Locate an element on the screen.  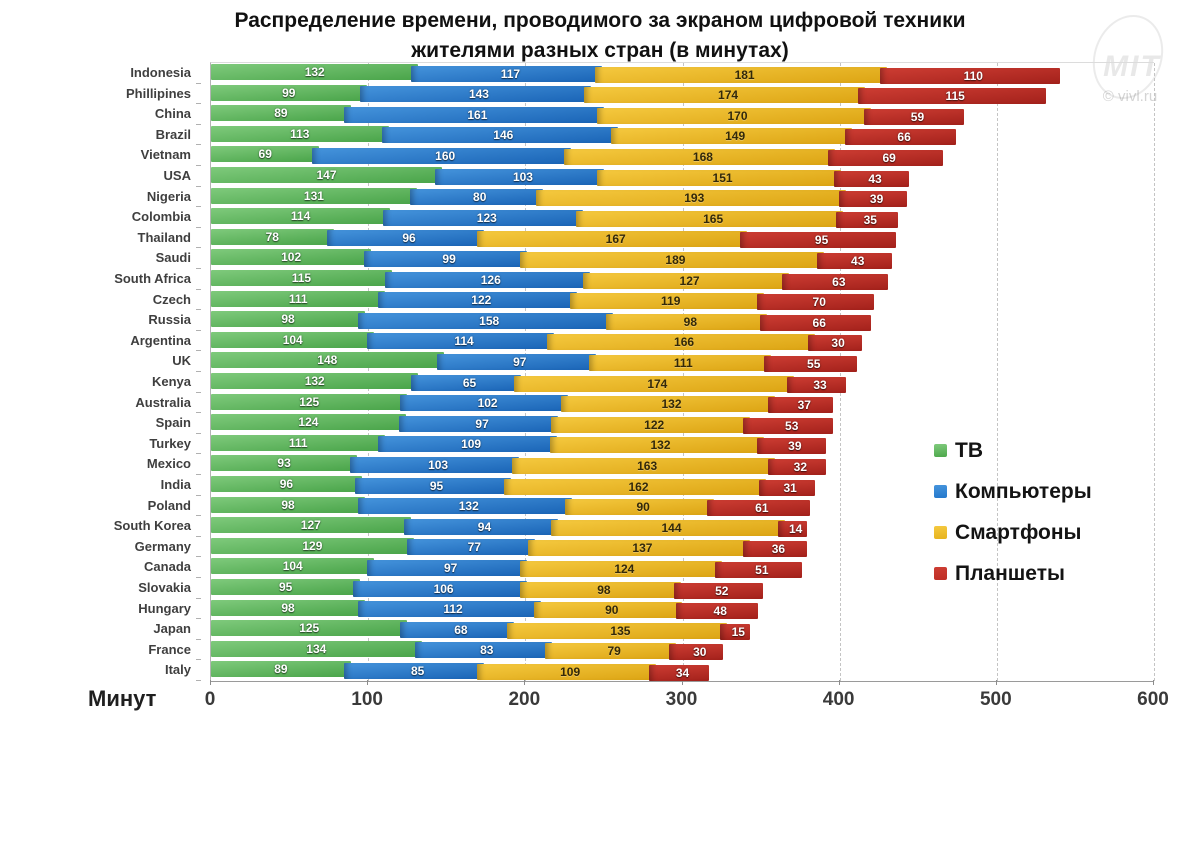
country-label: Spain is located at coordinates (173, 423).